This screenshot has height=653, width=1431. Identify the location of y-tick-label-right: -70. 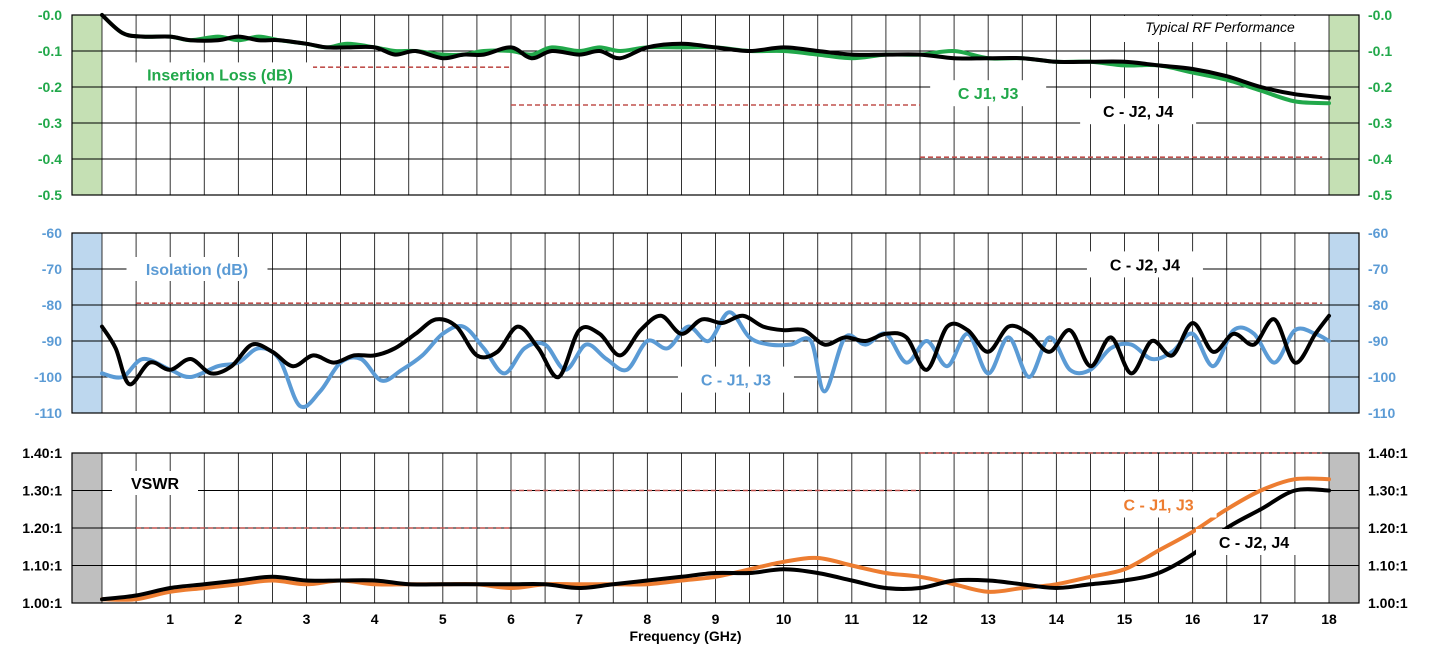
(1378, 269).